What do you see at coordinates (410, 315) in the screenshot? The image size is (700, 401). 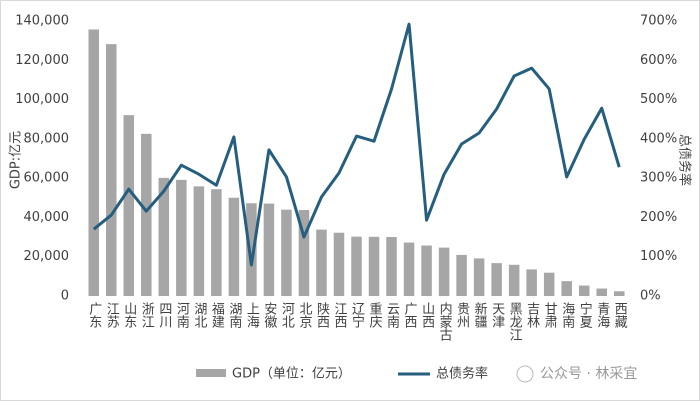 I see `x-tick-label: 广西` at bounding box center [410, 315].